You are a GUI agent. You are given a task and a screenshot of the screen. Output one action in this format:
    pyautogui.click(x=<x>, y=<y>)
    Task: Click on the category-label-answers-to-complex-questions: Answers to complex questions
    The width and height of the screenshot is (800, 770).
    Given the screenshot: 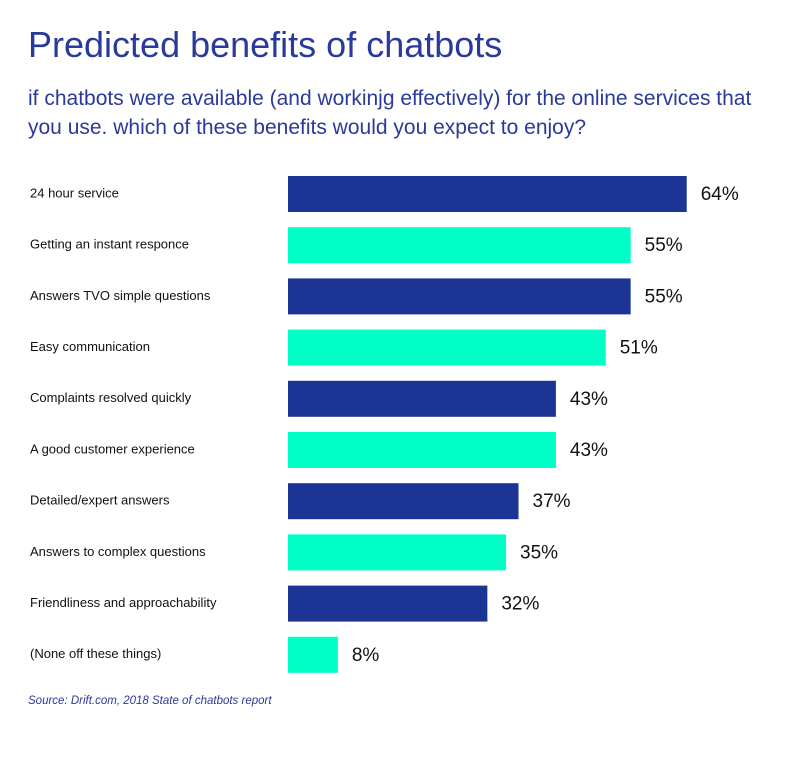 What is the action you would take?
    pyautogui.click(x=118, y=551)
    